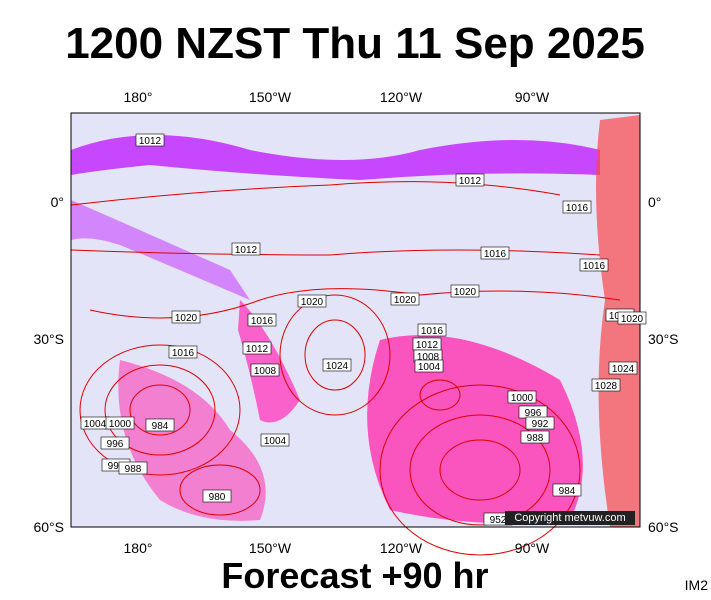  What do you see at coordinates (401, 548) in the screenshot?
I see `lon-label-bottom: 120°W` at bounding box center [401, 548].